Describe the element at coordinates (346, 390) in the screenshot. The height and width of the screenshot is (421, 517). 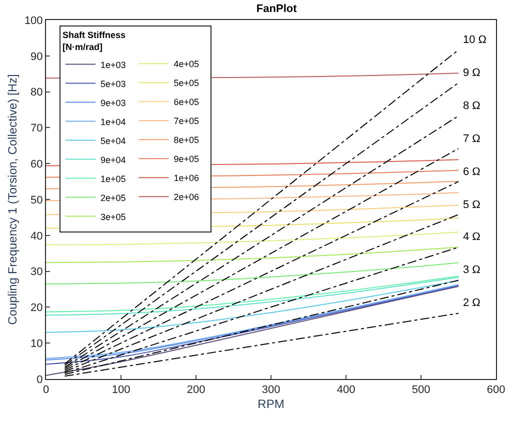
I see `x-tick-label: 400` at that location.